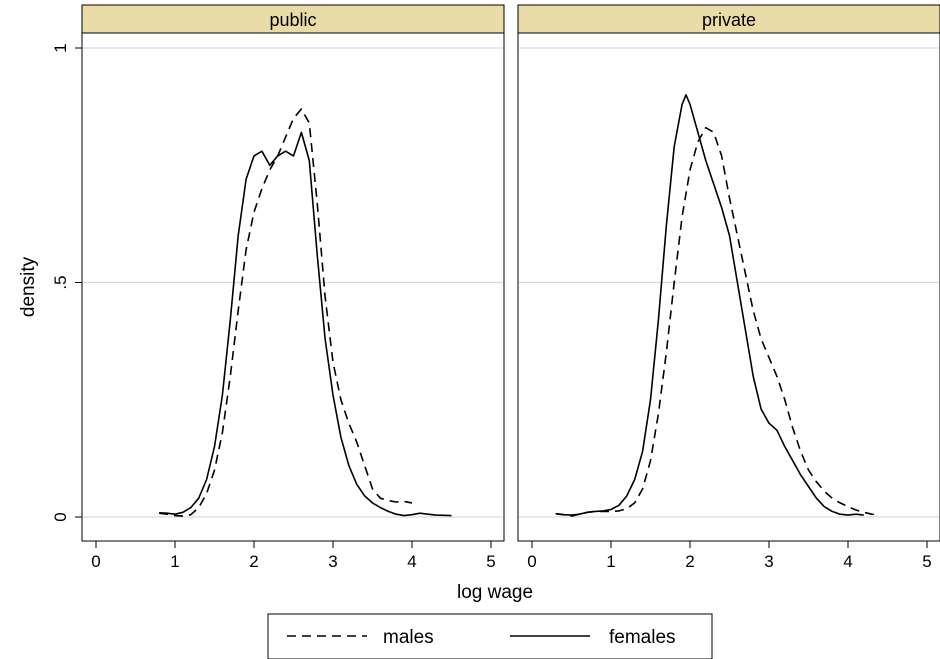 Image resolution: width=940 pixels, height=659 pixels. I want to click on panel-strip-private, so click(728, 19).